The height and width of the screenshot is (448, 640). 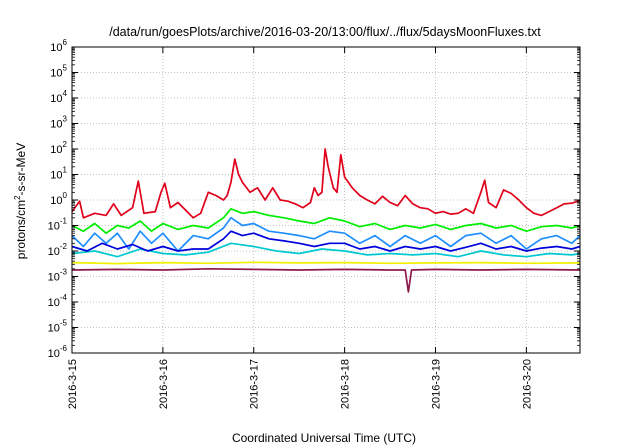 What do you see at coordinates (324, 438) in the screenshot?
I see `x-axis-label: Coordinated Universal Time (UTC)` at bounding box center [324, 438].